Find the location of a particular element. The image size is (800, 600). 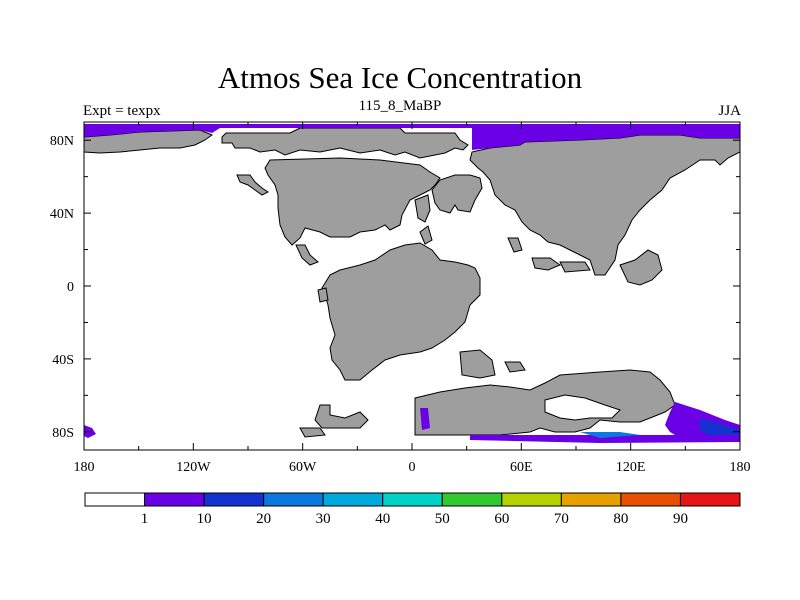

land-caribbean-b is located at coordinates (457, 194).